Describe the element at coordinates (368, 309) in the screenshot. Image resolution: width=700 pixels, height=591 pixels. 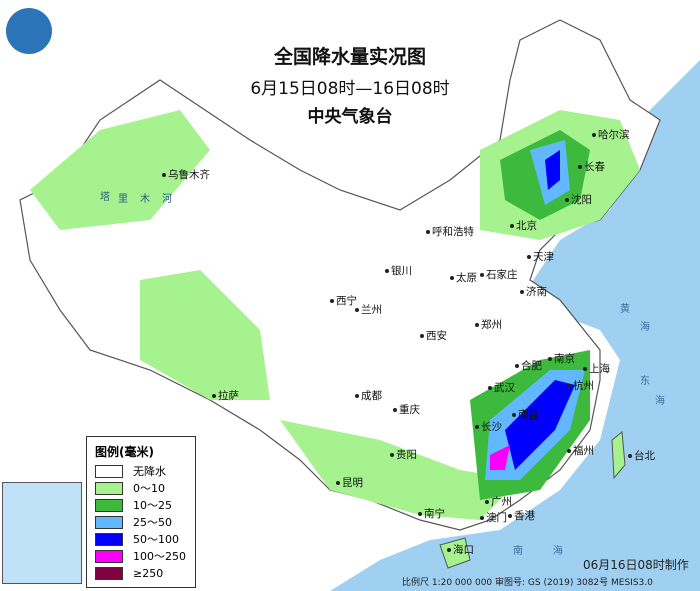
I see `city-label: 兰州` at that location.